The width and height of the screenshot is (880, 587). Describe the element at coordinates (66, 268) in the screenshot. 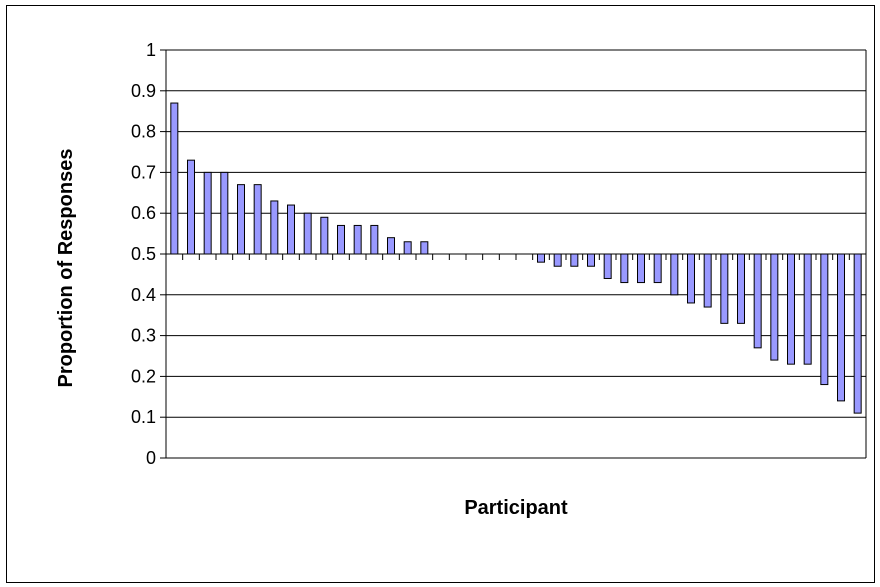

I see `y-axis-title: Proportion of Responses` at that location.